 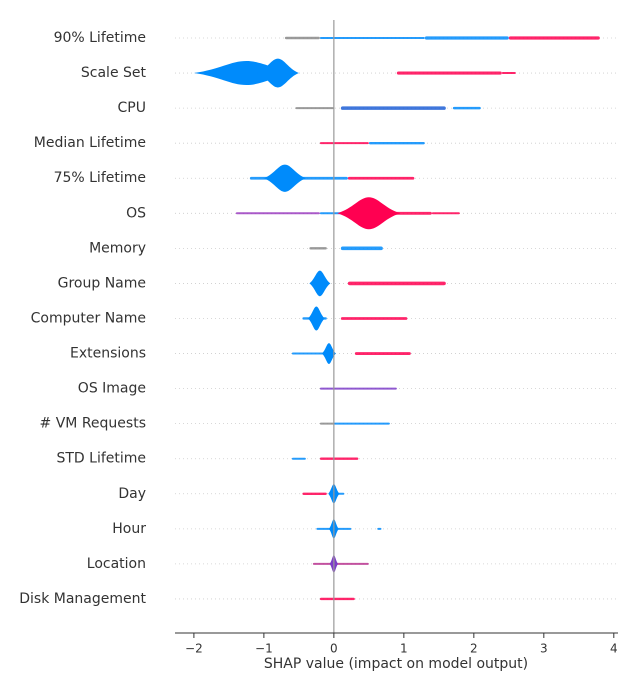 What do you see at coordinates (116, 564) in the screenshot?
I see `feature-label: Location` at bounding box center [116, 564].